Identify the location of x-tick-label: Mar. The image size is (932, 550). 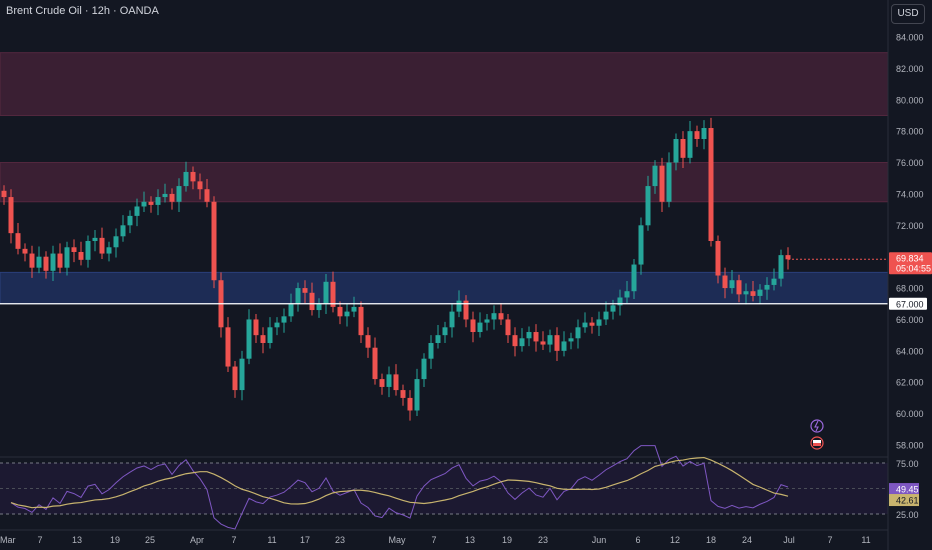
(8, 540).